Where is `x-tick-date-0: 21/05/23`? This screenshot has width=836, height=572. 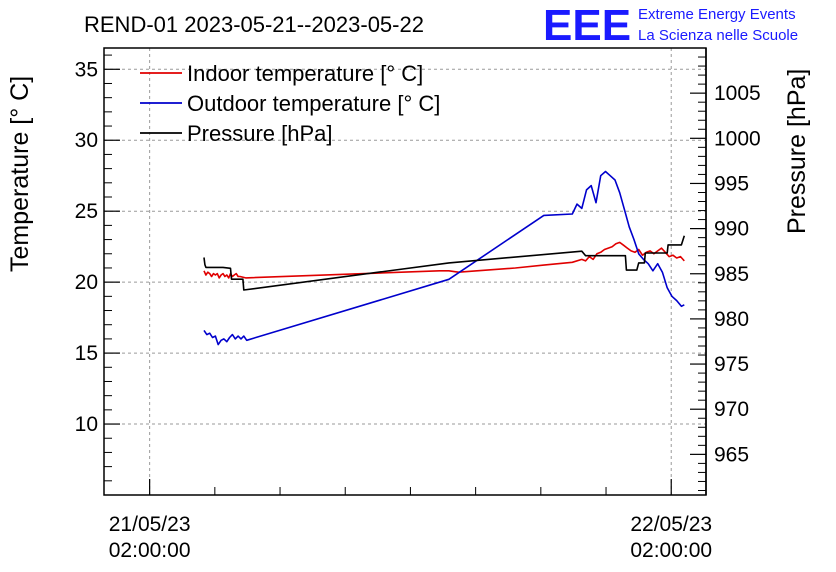
x-tick-date-0: 21/05/23 is located at coordinates (150, 524).